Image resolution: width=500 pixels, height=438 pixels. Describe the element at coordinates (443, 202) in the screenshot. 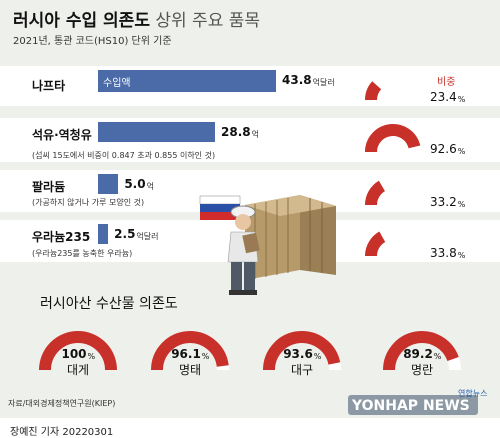

I see `share-pct-3: 33.2` at that location.